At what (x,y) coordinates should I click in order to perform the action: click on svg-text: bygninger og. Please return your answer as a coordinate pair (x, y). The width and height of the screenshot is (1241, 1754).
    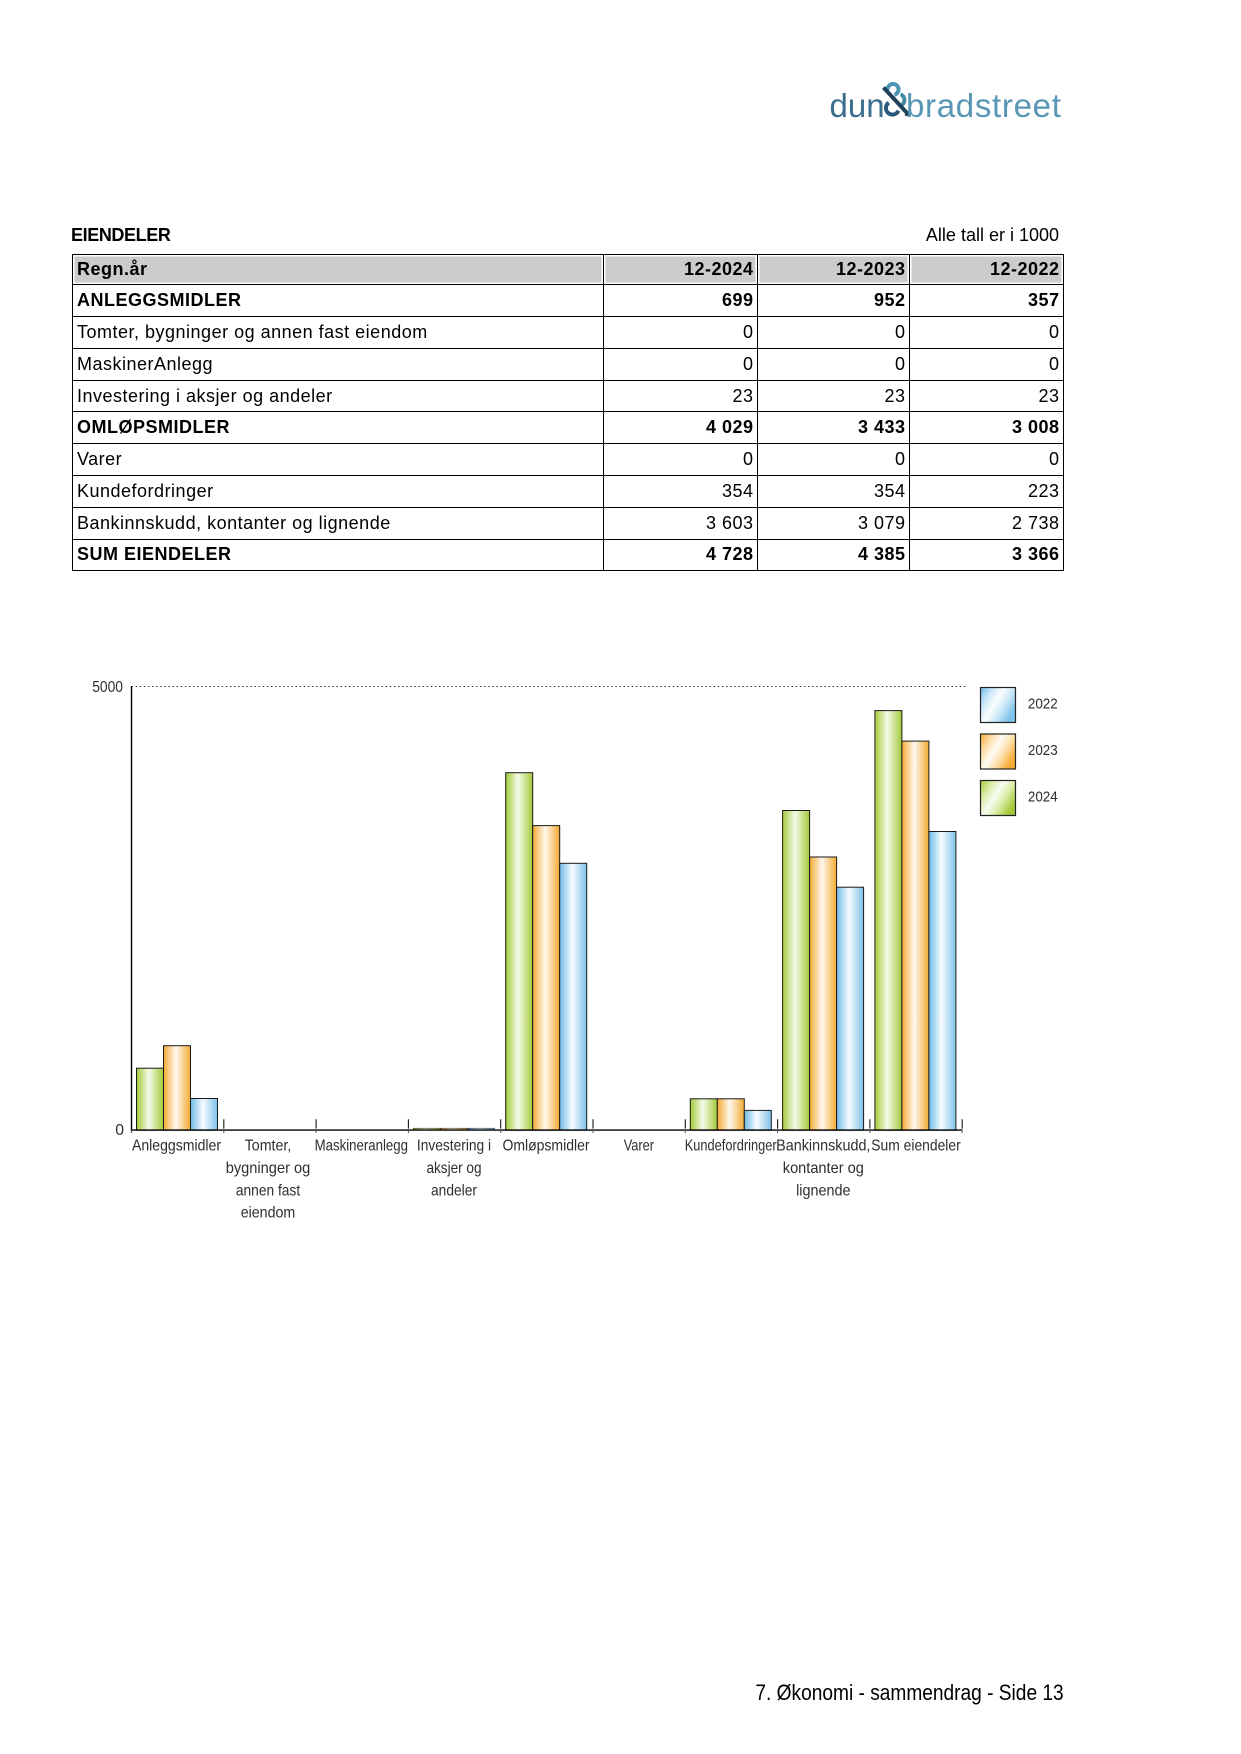
    Looking at the image, I should click on (268, 1168).